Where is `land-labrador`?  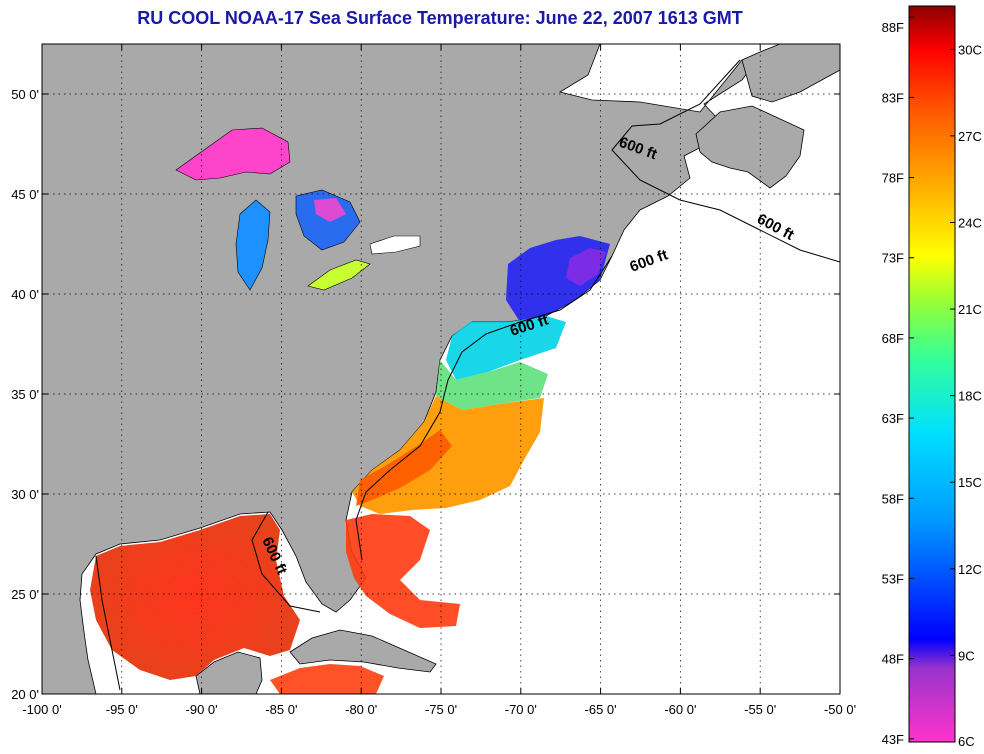
land-labrador is located at coordinates (790, 73).